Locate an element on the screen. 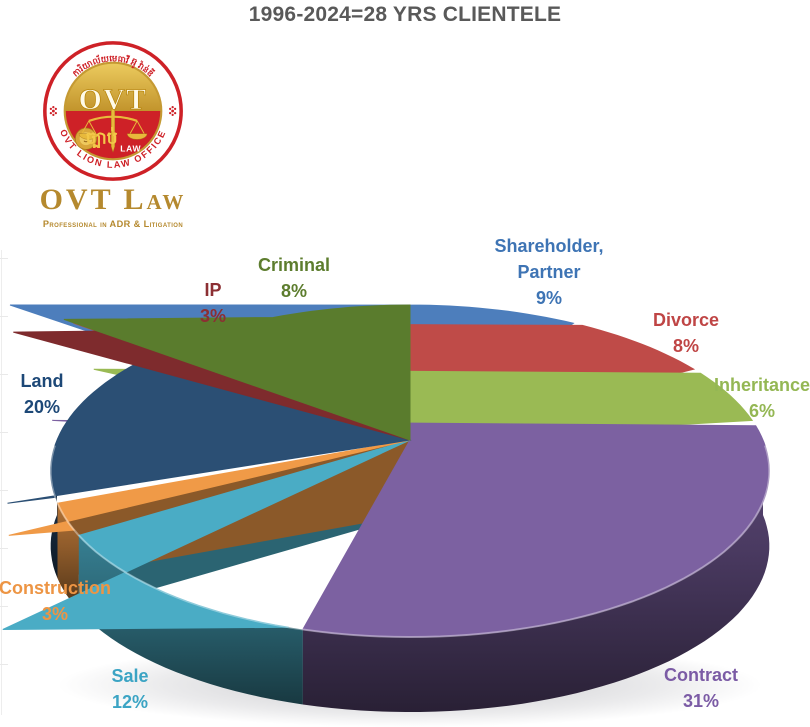  seal-khmer-law-text: ច្បាប់ is located at coordinates (102, 138).